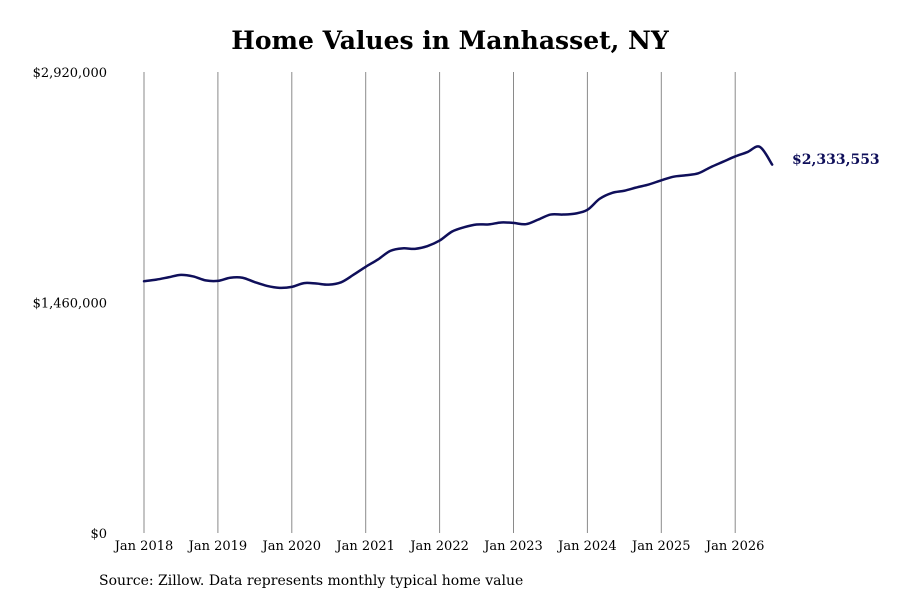 This screenshot has width=900, height=600. I want to click on y-tick-label: $1,460,000, so click(70, 304).